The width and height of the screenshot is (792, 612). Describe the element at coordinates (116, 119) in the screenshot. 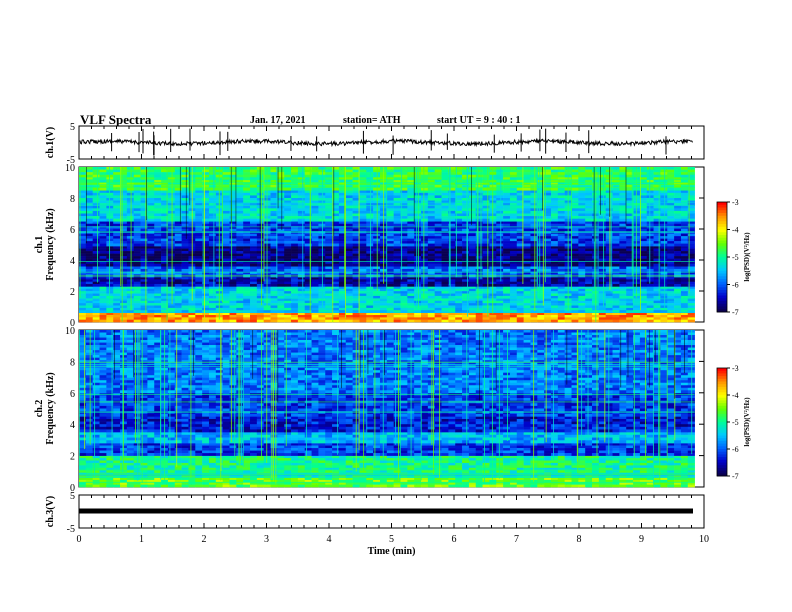

I see `chart-title: VLF Spectra` at that location.